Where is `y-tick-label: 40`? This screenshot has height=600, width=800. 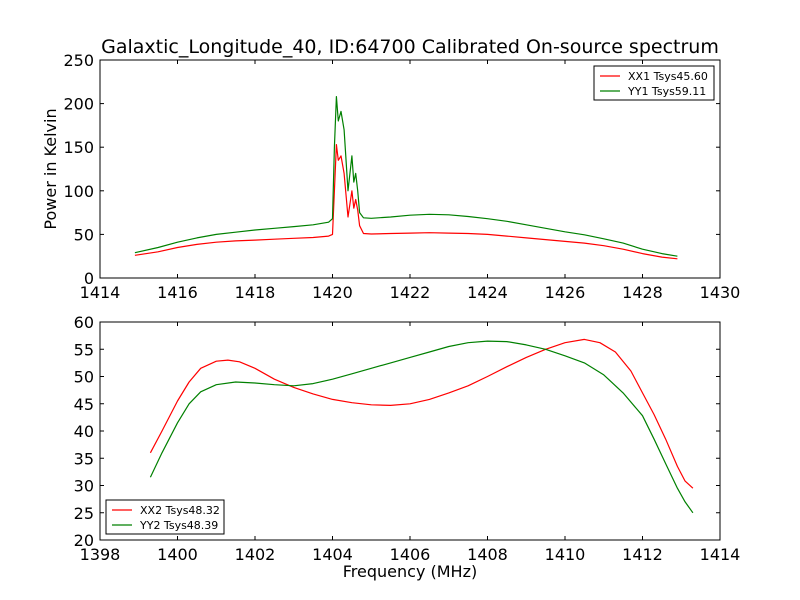
y-tick-label: 40 is located at coordinates (84, 431).